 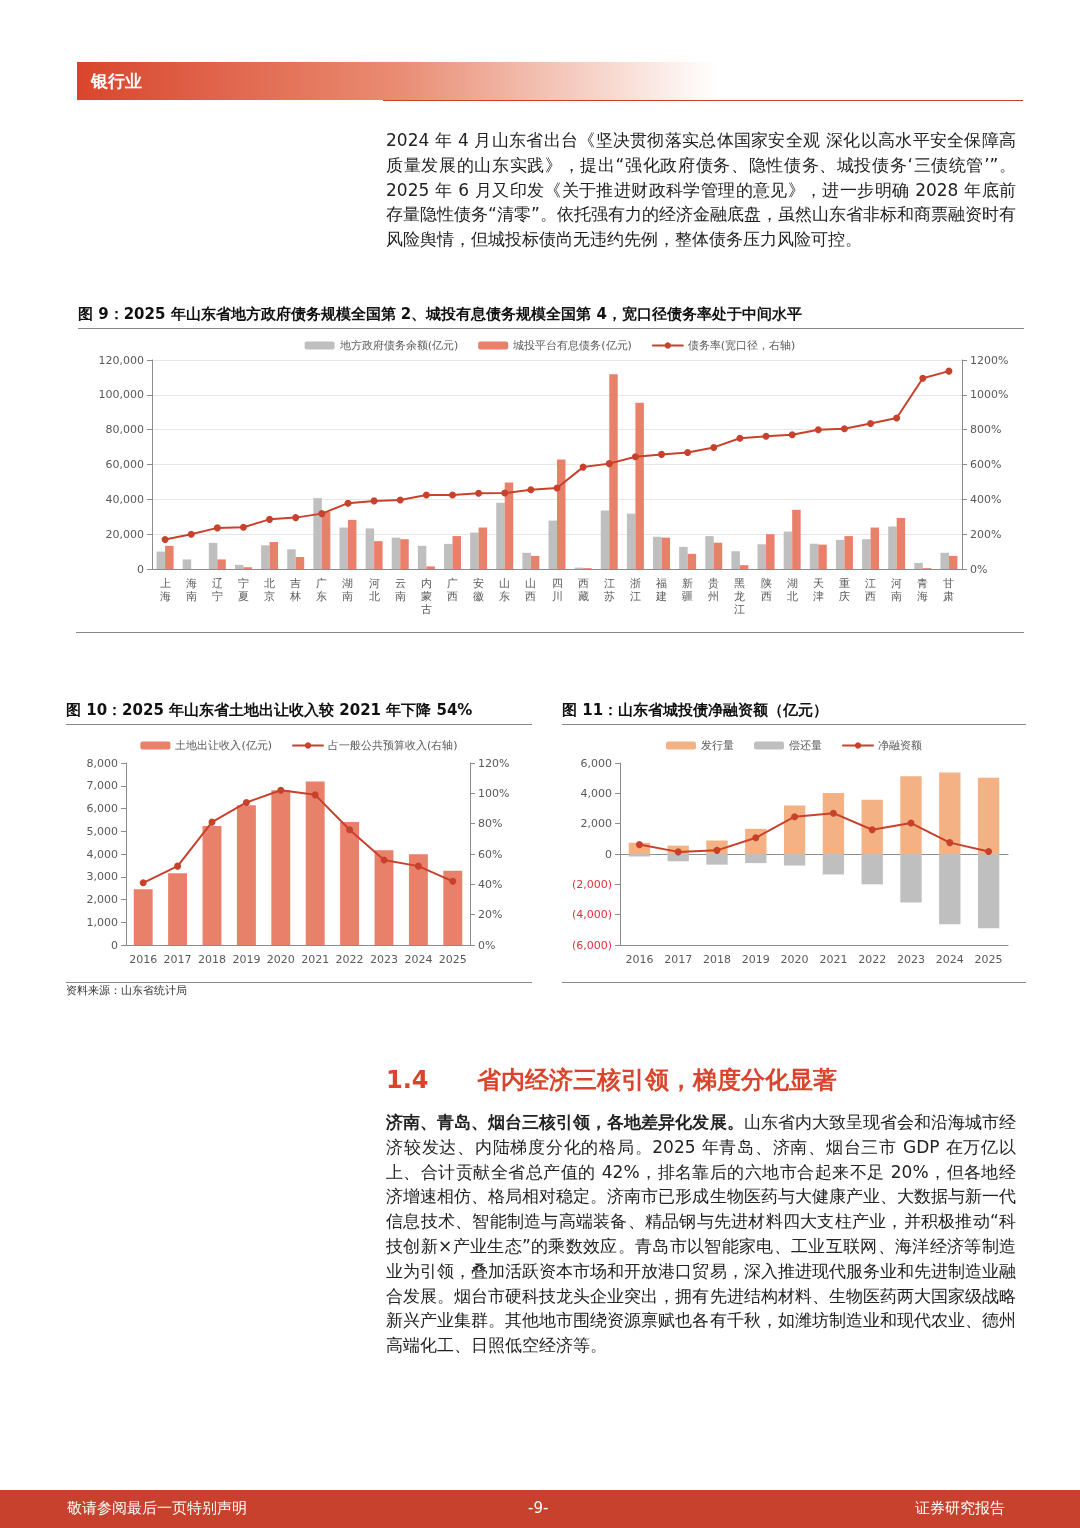 What do you see at coordinates (986, 534) in the screenshot?
I see `y2-tick-label: 200%` at bounding box center [986, 534].